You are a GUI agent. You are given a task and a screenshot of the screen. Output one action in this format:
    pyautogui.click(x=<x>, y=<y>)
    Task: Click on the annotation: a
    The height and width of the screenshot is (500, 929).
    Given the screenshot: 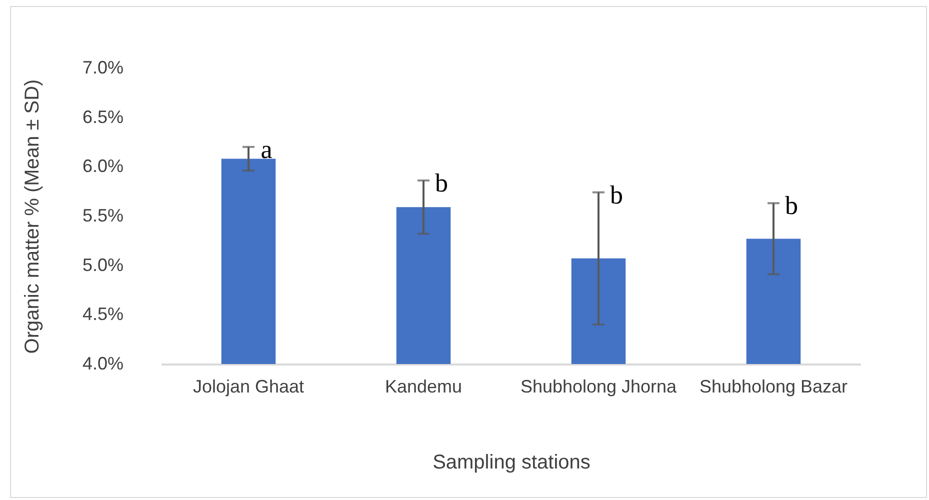 What is the action you would take?
    pyautogui.click(x=266, y=149)
    